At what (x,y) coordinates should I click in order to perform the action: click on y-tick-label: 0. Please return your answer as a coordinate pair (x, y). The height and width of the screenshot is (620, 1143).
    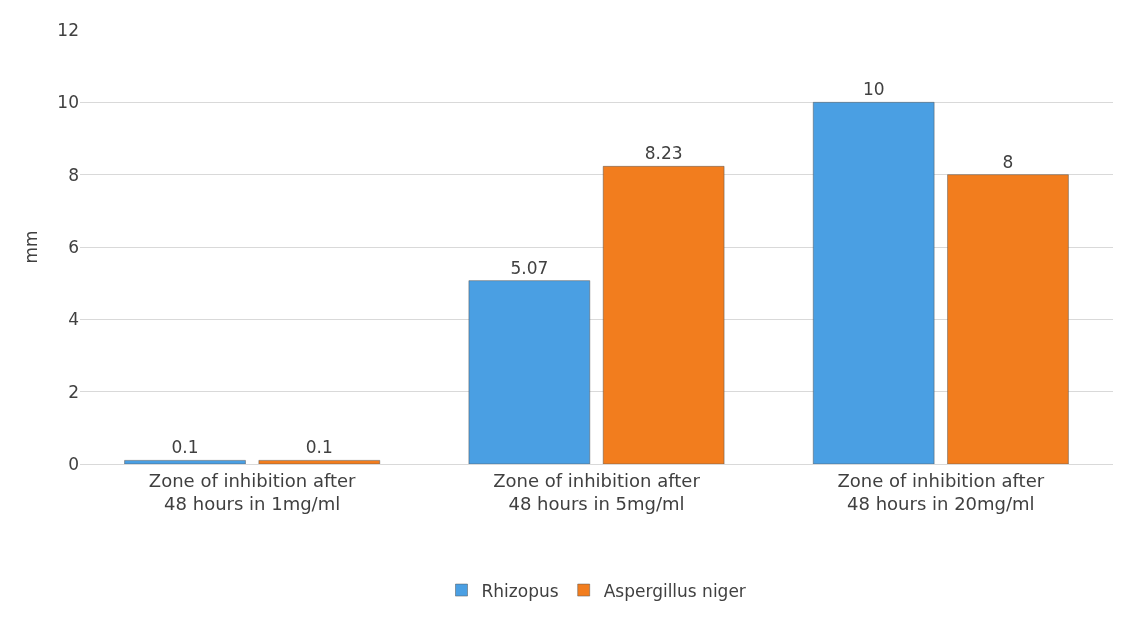
    Looking at the image, I should click on (73, 463).